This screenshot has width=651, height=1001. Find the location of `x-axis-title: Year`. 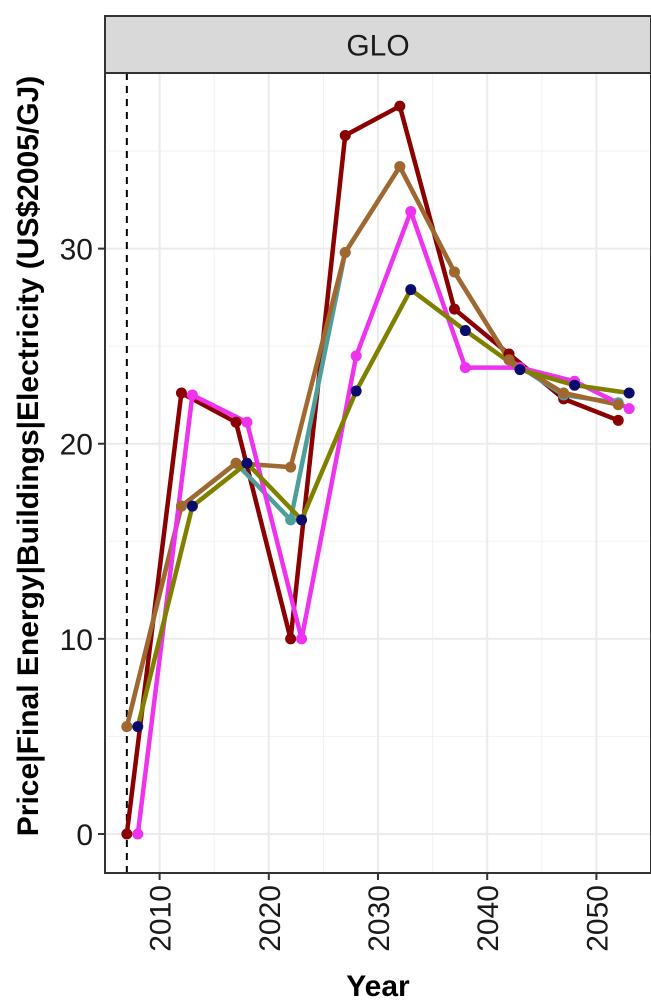

x-axis-title: Year is located at coordinates (378, 985).